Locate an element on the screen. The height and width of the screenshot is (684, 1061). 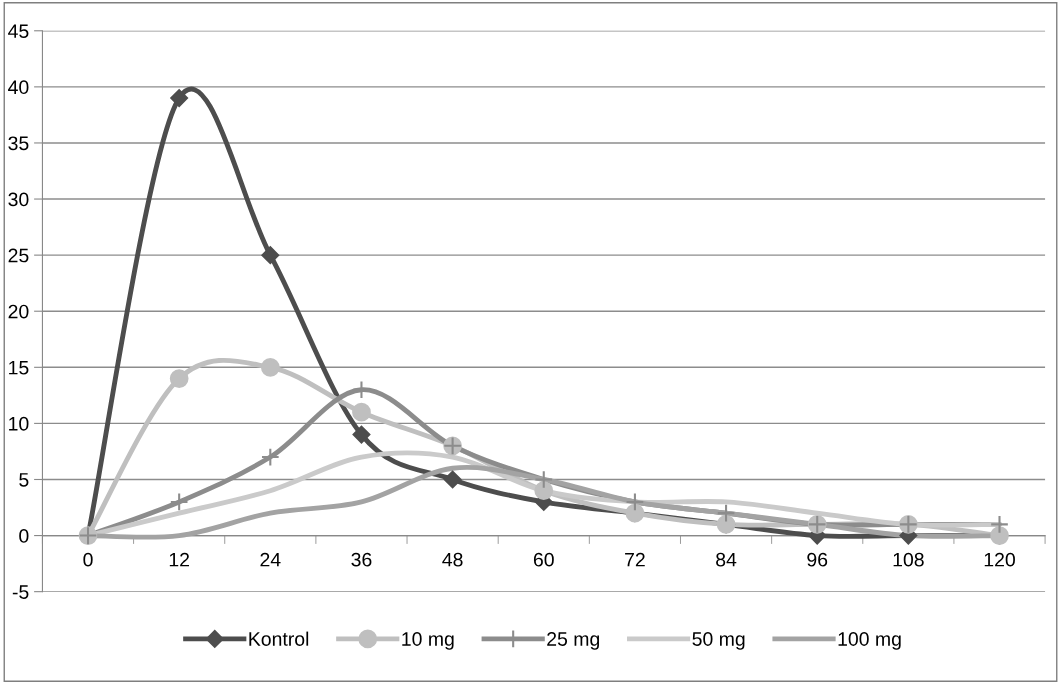
legend-label: Kontrol is located at coordinates (279, 638).